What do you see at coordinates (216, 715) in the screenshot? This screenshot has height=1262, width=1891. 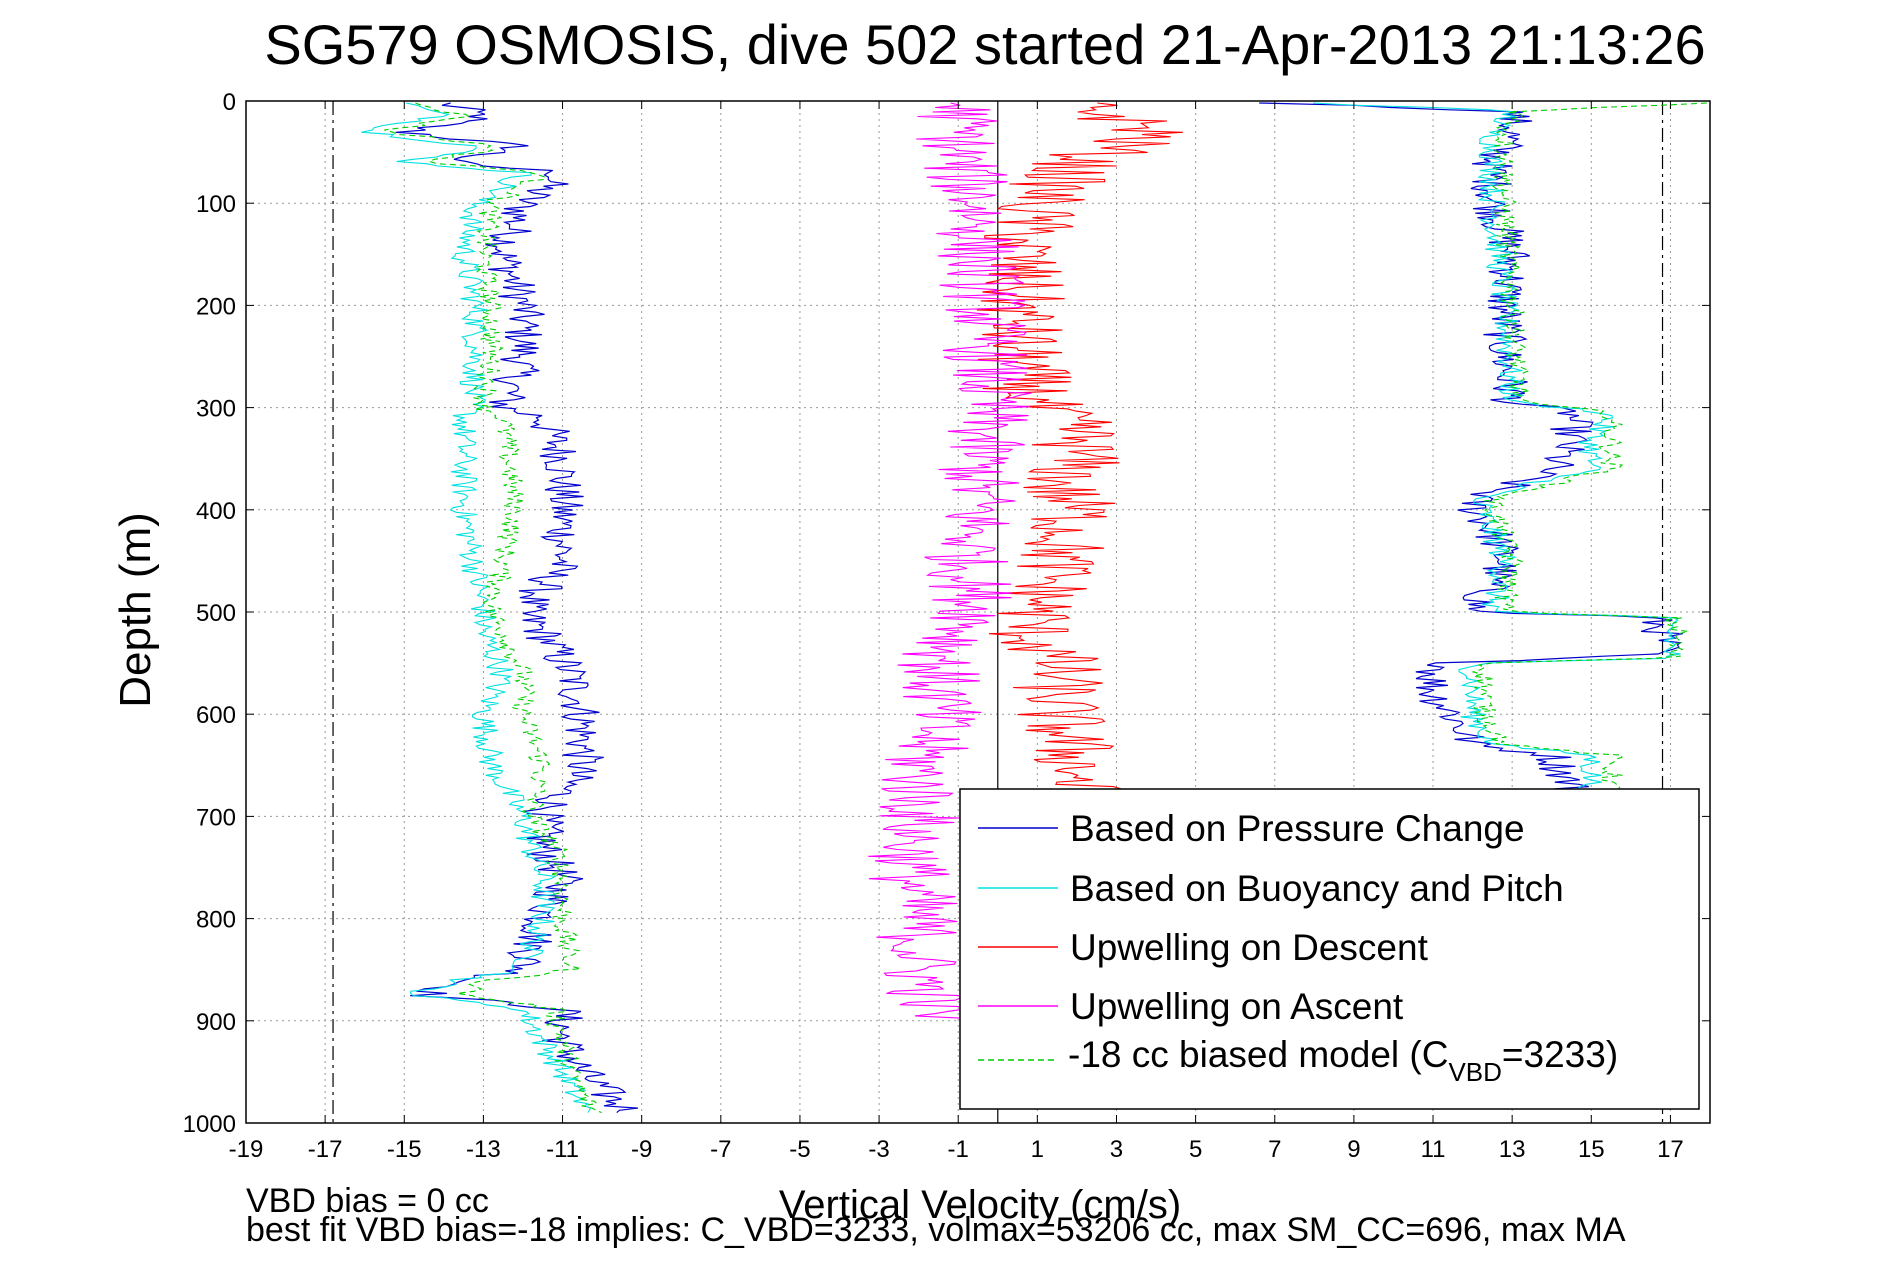 I see `y-tick-label: 600` at bounding box center [216, 715].